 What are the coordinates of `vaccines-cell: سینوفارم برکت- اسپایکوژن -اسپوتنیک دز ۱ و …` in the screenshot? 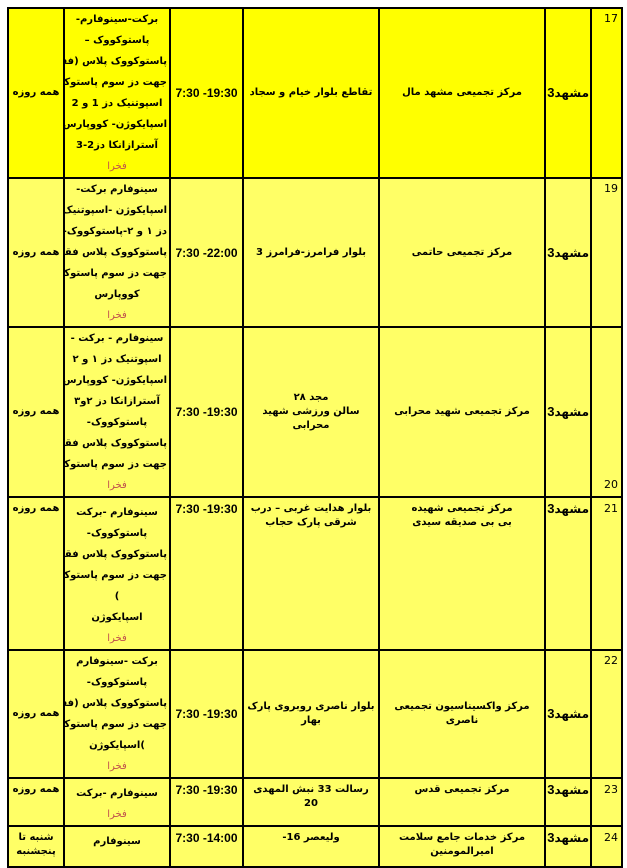 It's located at (117, 252).